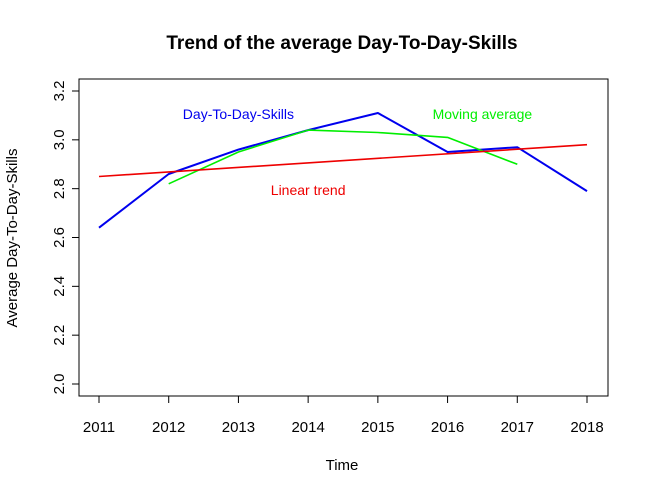  I want to click on x-tick-label: 2011, so click(99, 427).